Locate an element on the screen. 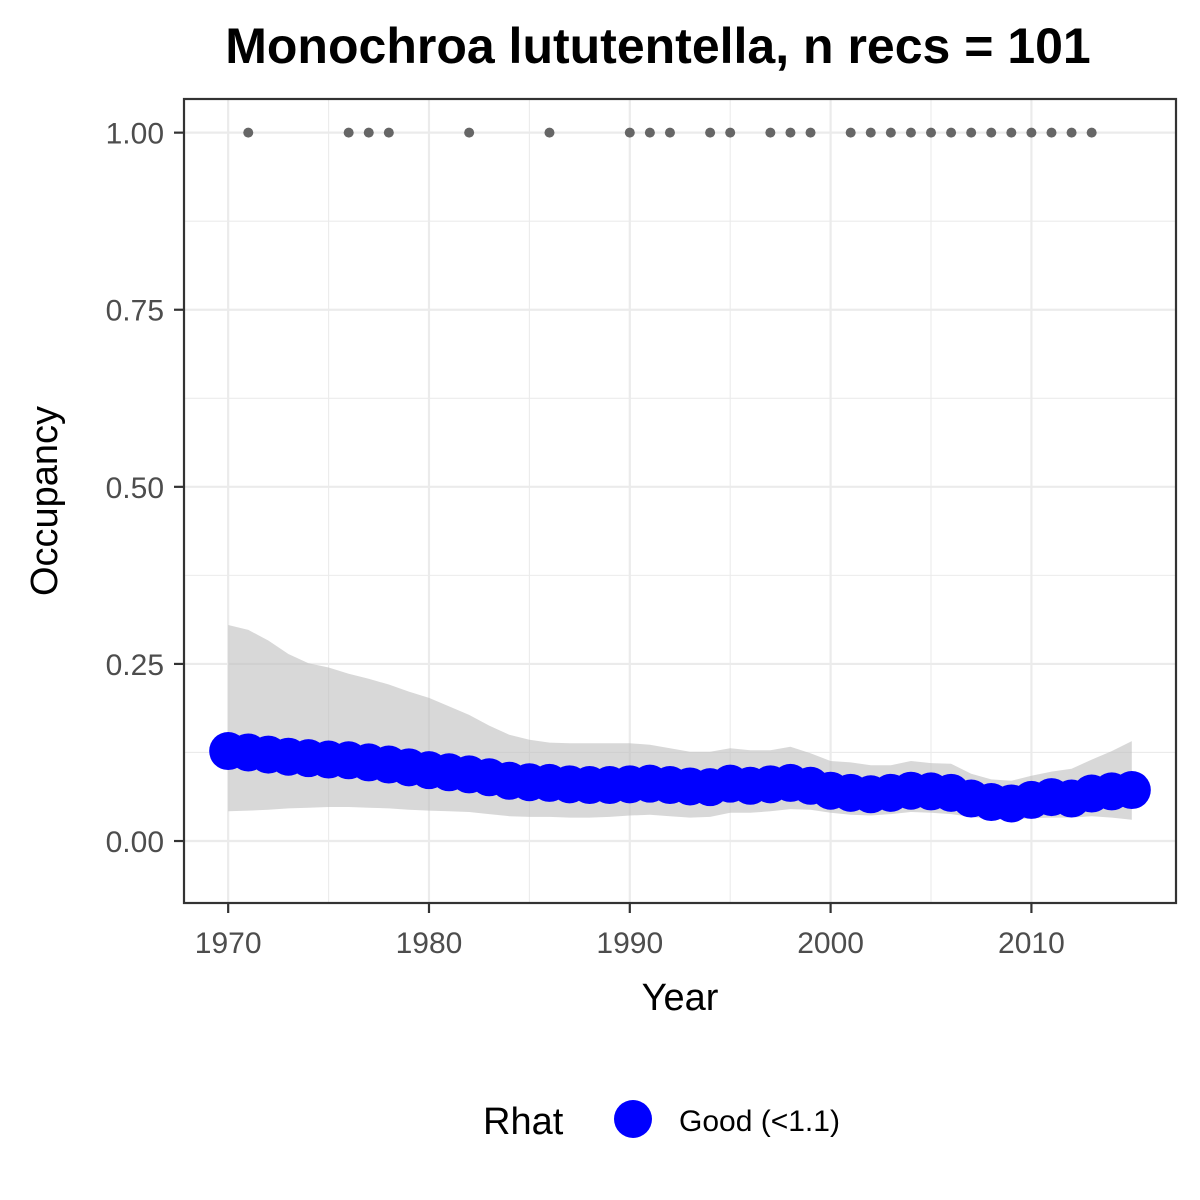 The height and width of the screenshot is (1200, 1200). y-tick-label: 0.50 is located at coordinates (135, 488).